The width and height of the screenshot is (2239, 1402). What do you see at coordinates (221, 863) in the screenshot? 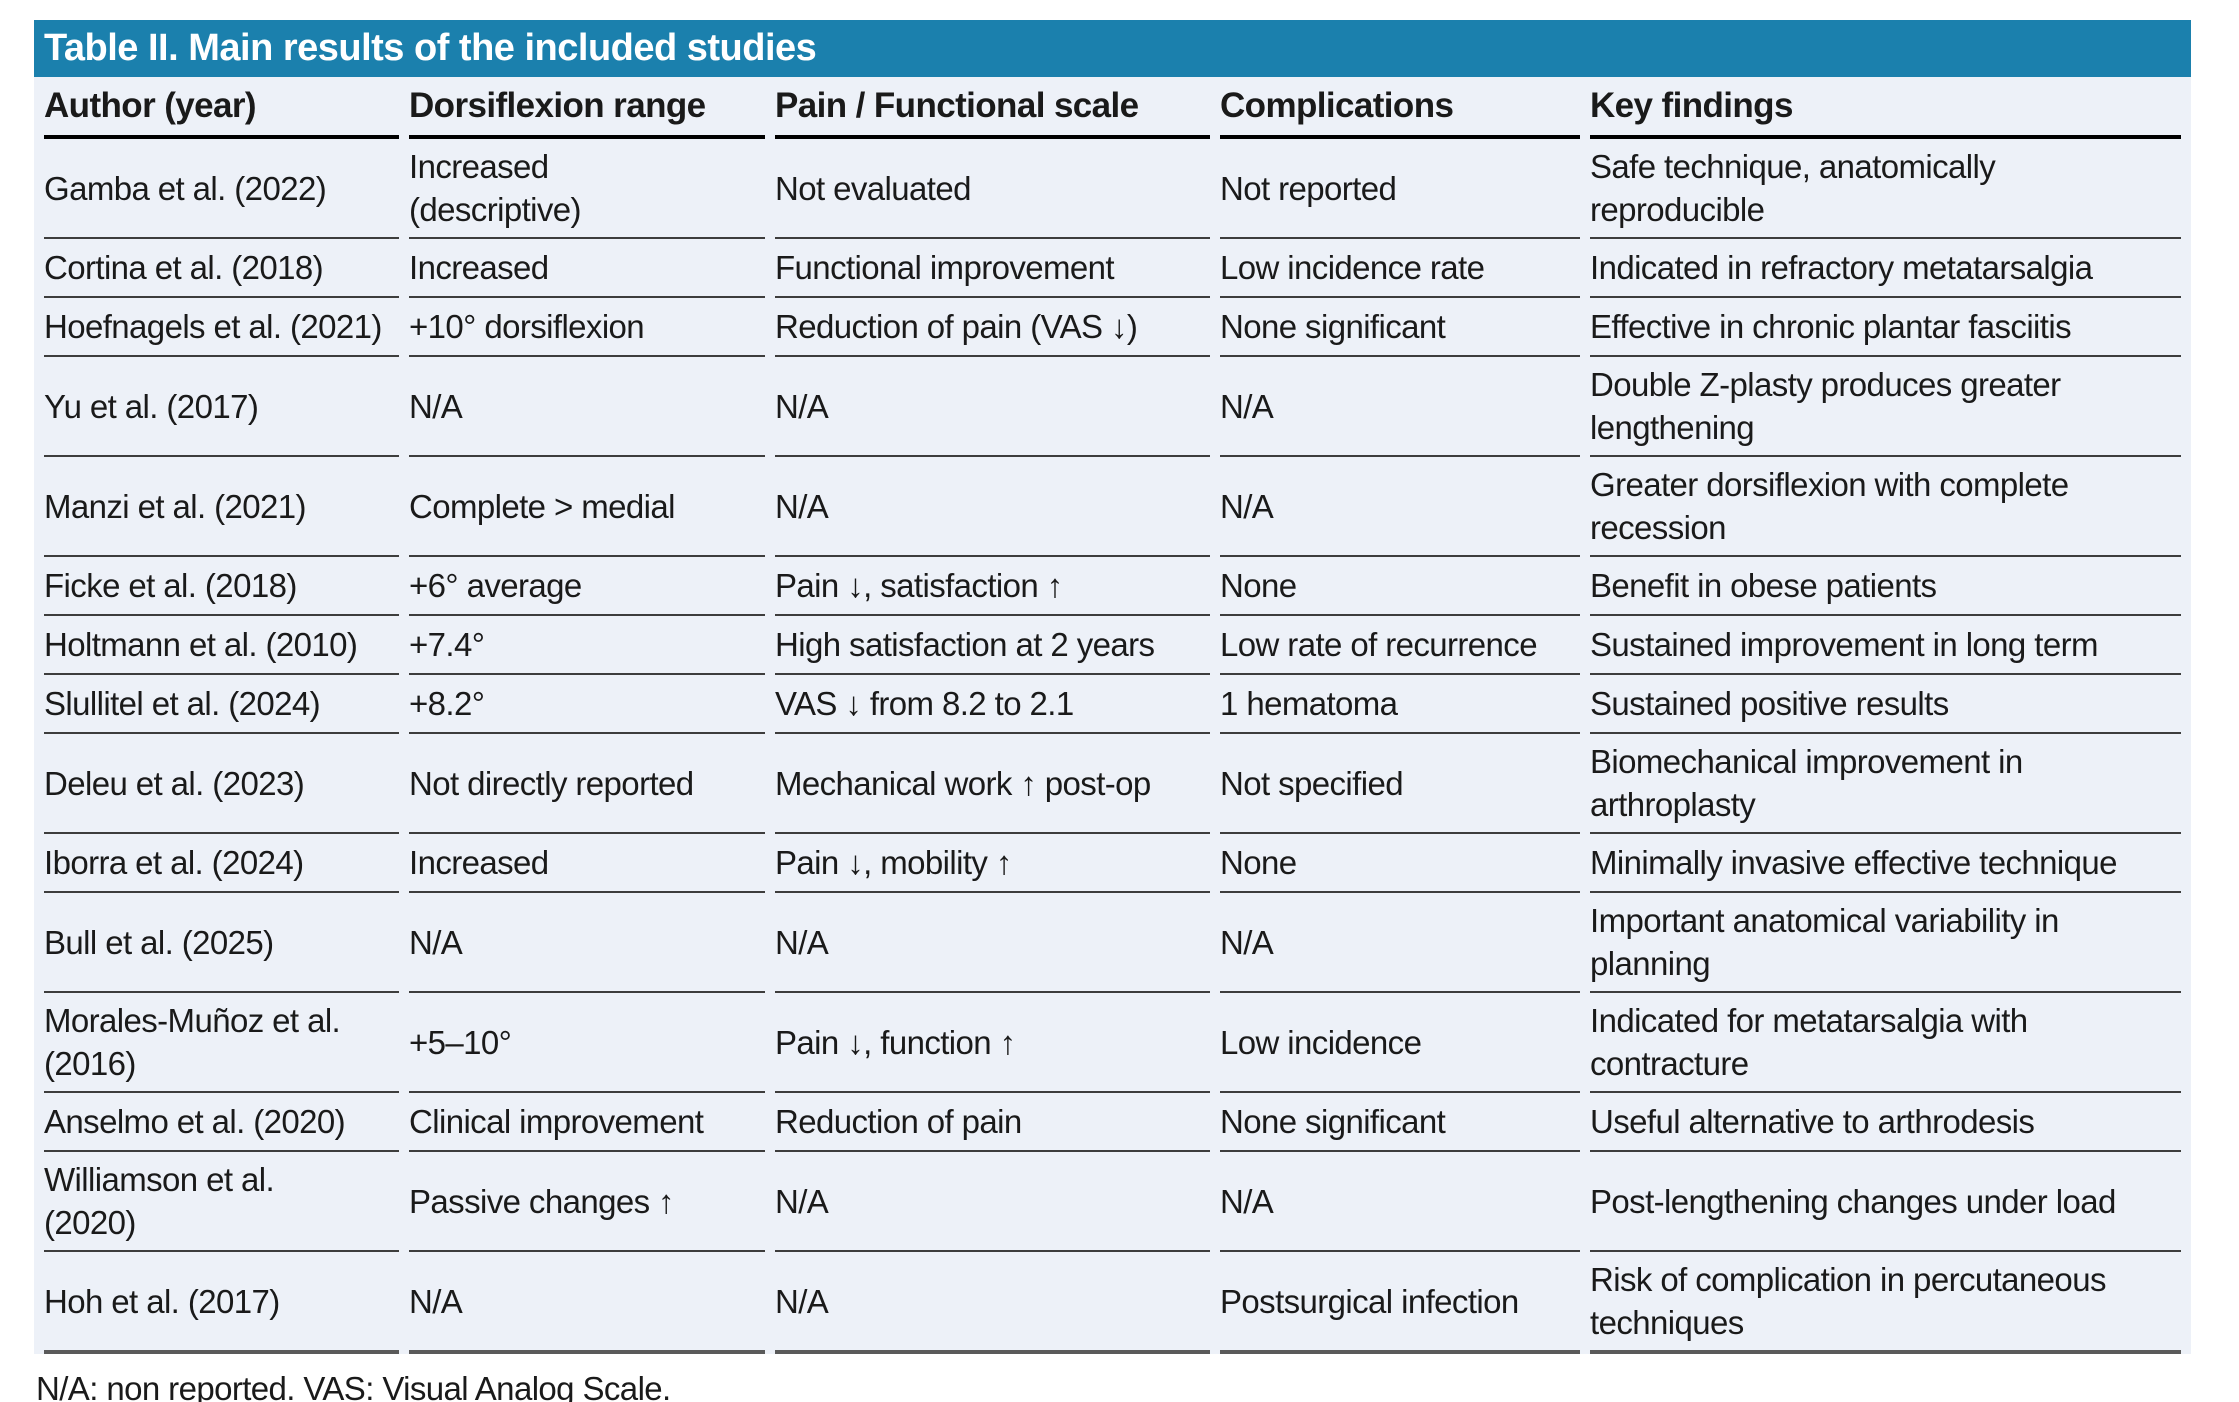
I see `table-cell: Iborra et al. (2024)` at bounding box center [221, 863].